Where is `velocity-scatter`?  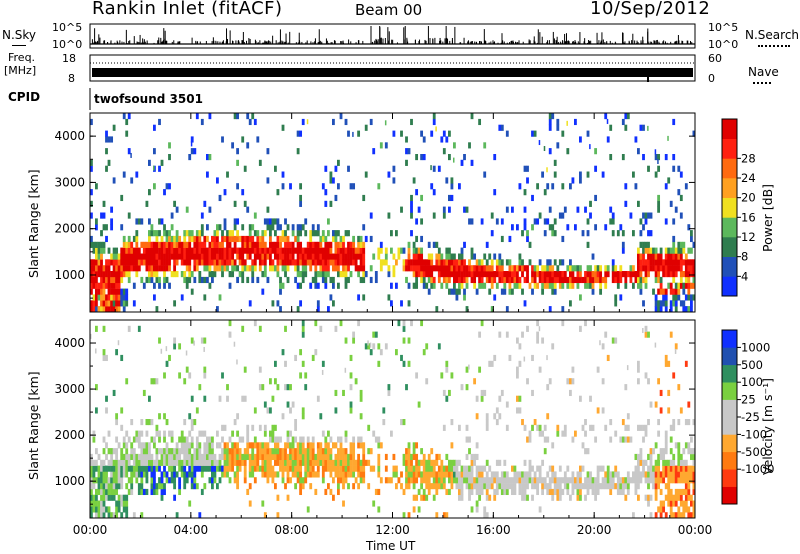
velocity-scatter is located at coordinates (118, 343).